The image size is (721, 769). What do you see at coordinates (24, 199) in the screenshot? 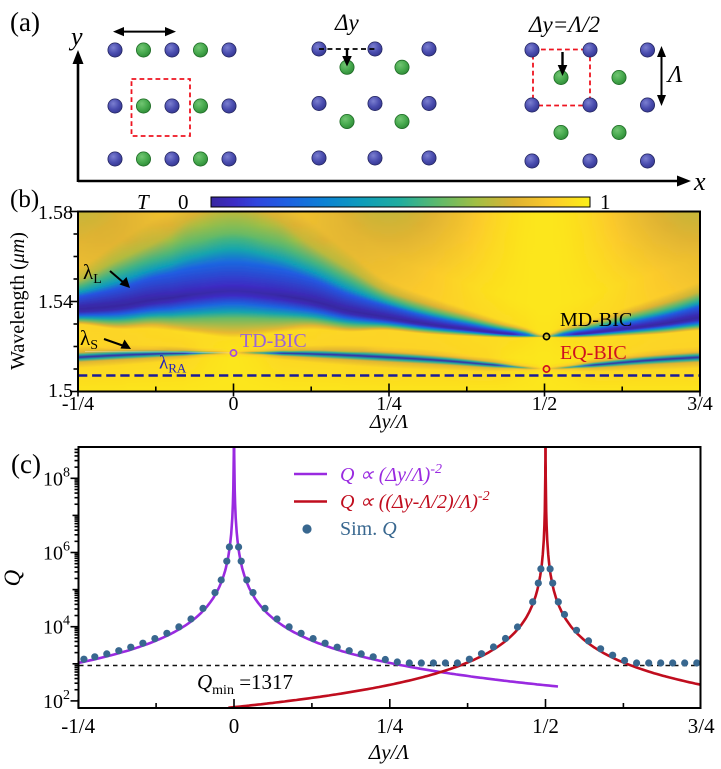
I see `svg-text: (b)` at bounding box center [24, 199].